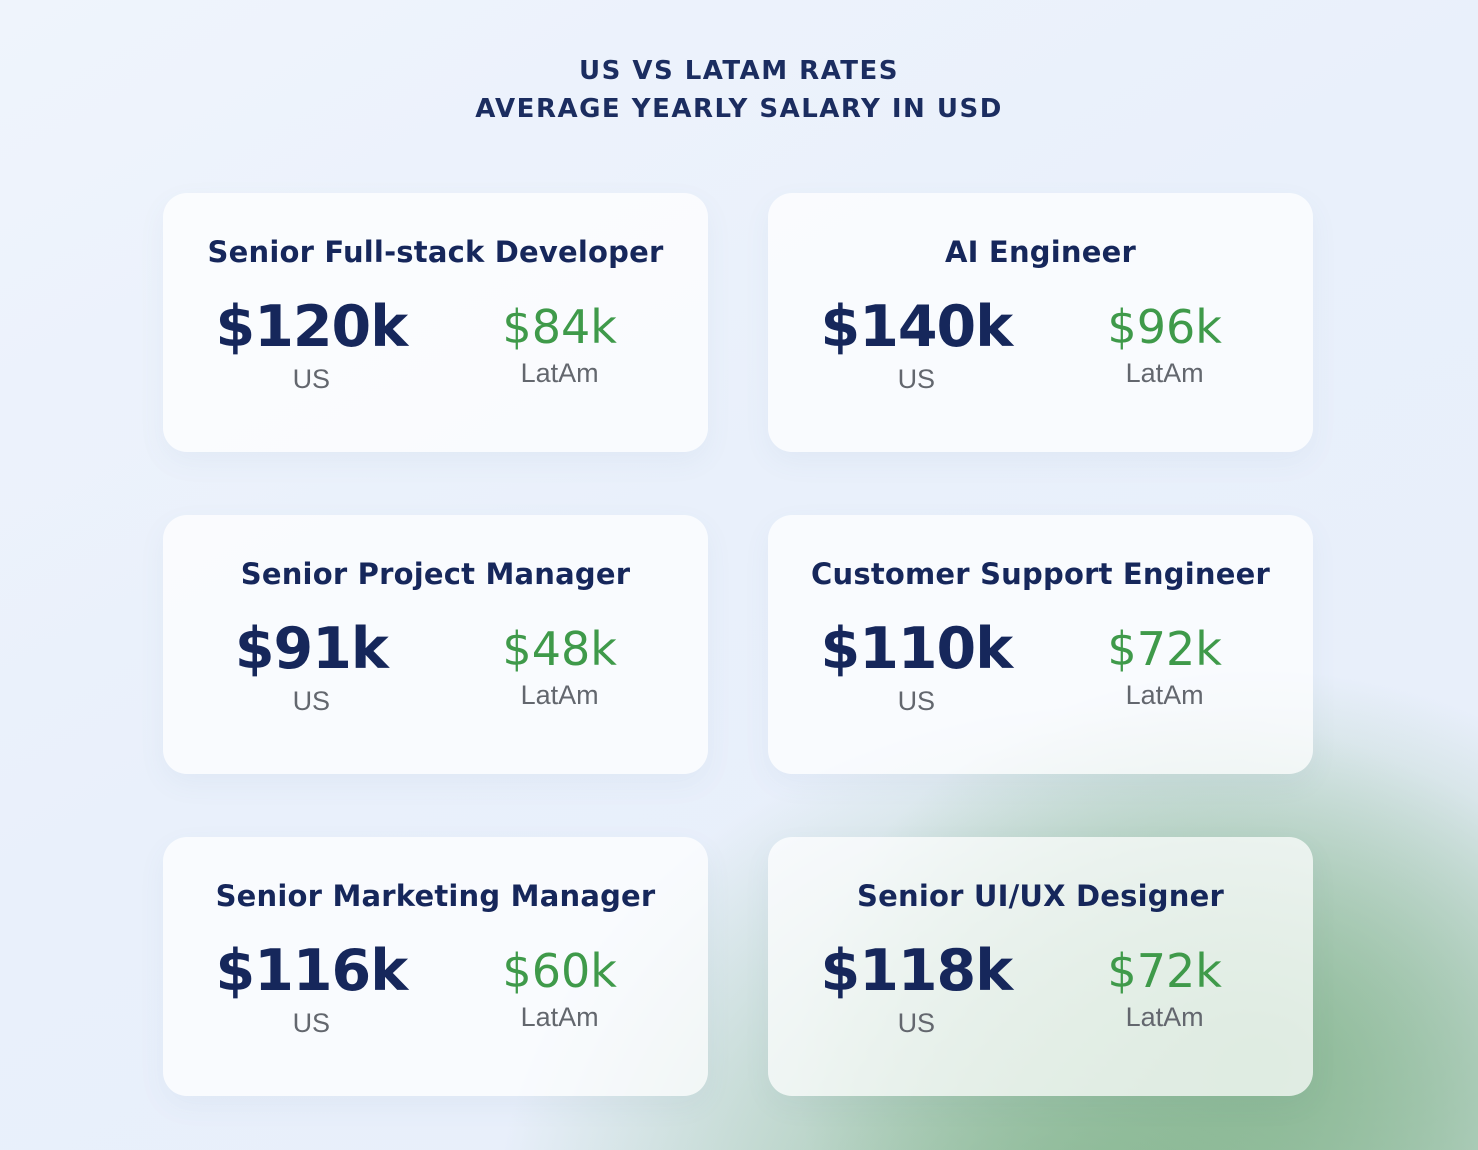 The width and height of the screenshot is (1478, 1150). What do you see at coordinates (435, 343) in the screenshot?
I see `values-row: $120k US $84k LatAm` at bounding box center [435, 343].